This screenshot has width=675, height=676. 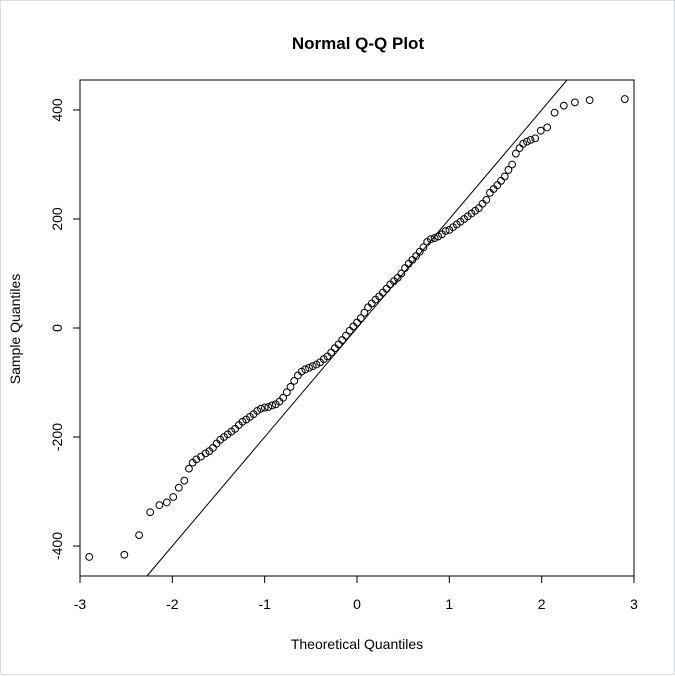 What do you see at coordinates (15, 329) in the screenshot?
I see `y-axis-label: Sample Quantiles` at bounding box center [15, 329].